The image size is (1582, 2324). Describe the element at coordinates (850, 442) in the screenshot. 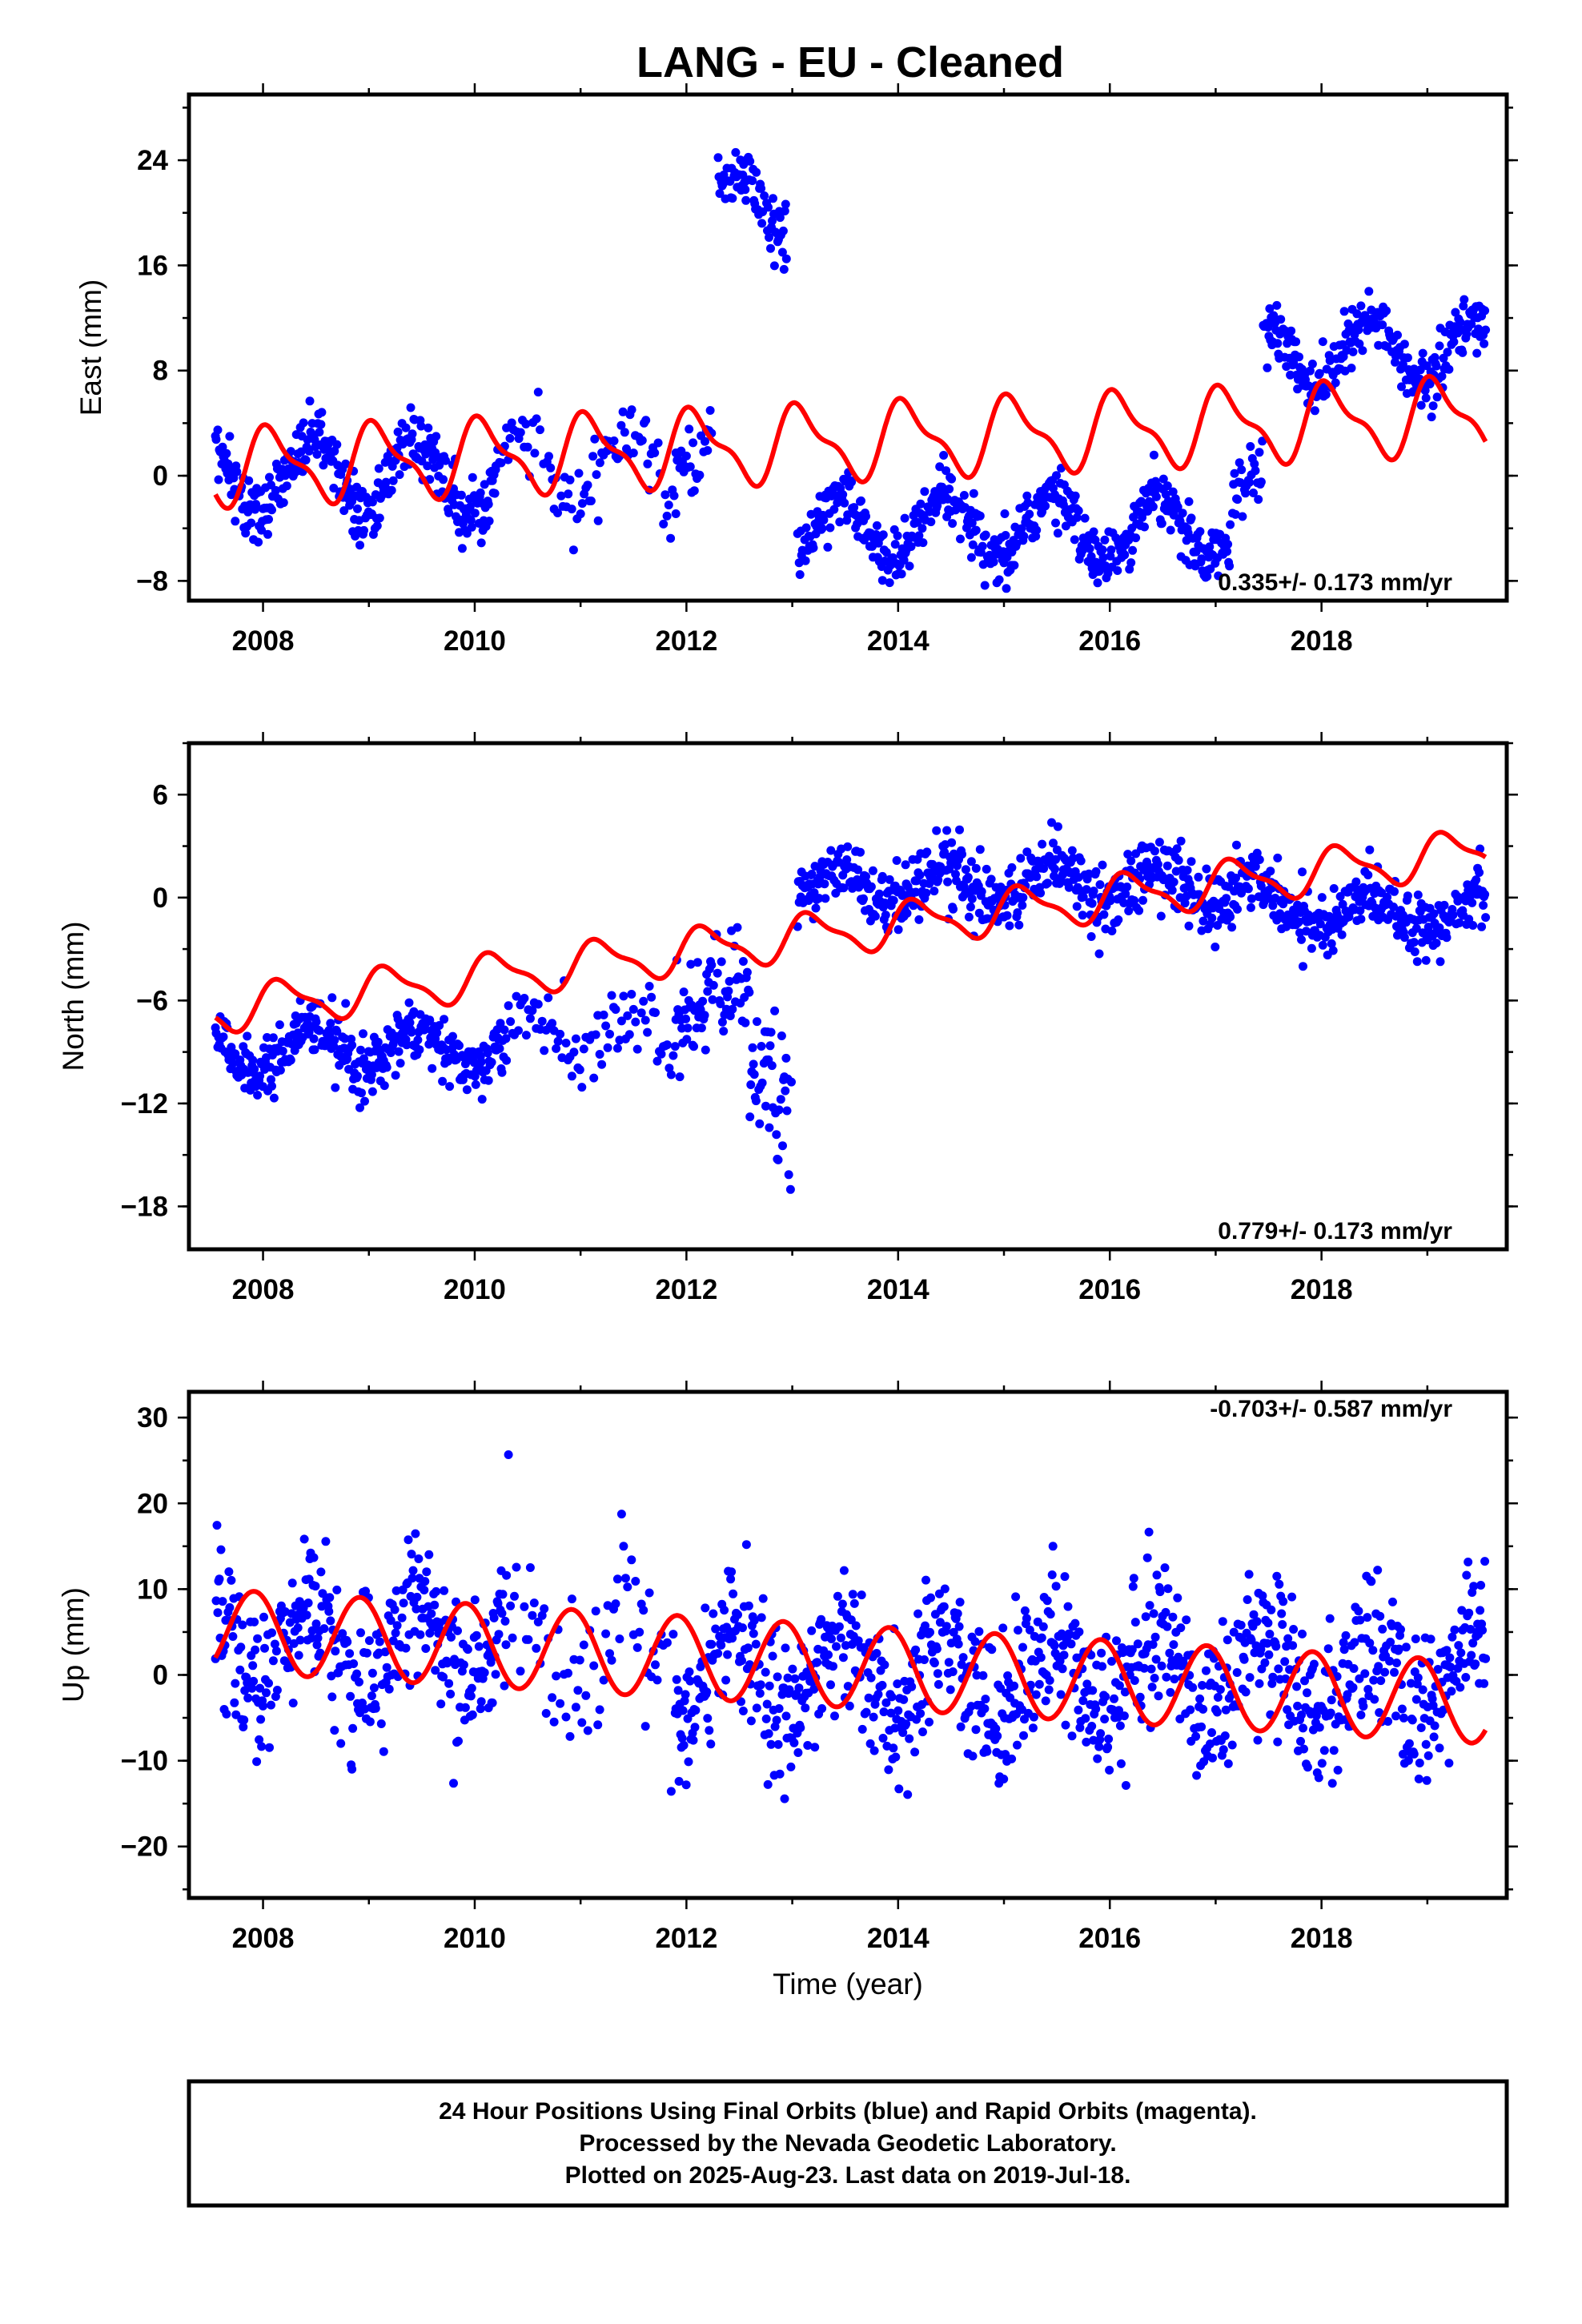

I see `east-model-curve` at that location.